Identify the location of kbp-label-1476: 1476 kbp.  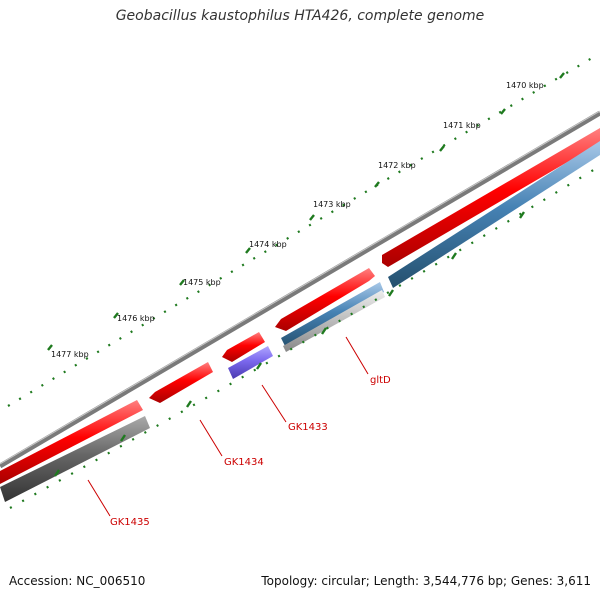
(136, 318).